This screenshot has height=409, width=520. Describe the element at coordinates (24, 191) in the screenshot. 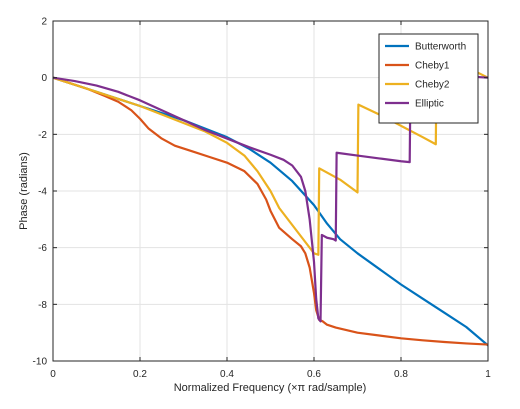

I see `y-axis-label: Phase (radians)` at that location.